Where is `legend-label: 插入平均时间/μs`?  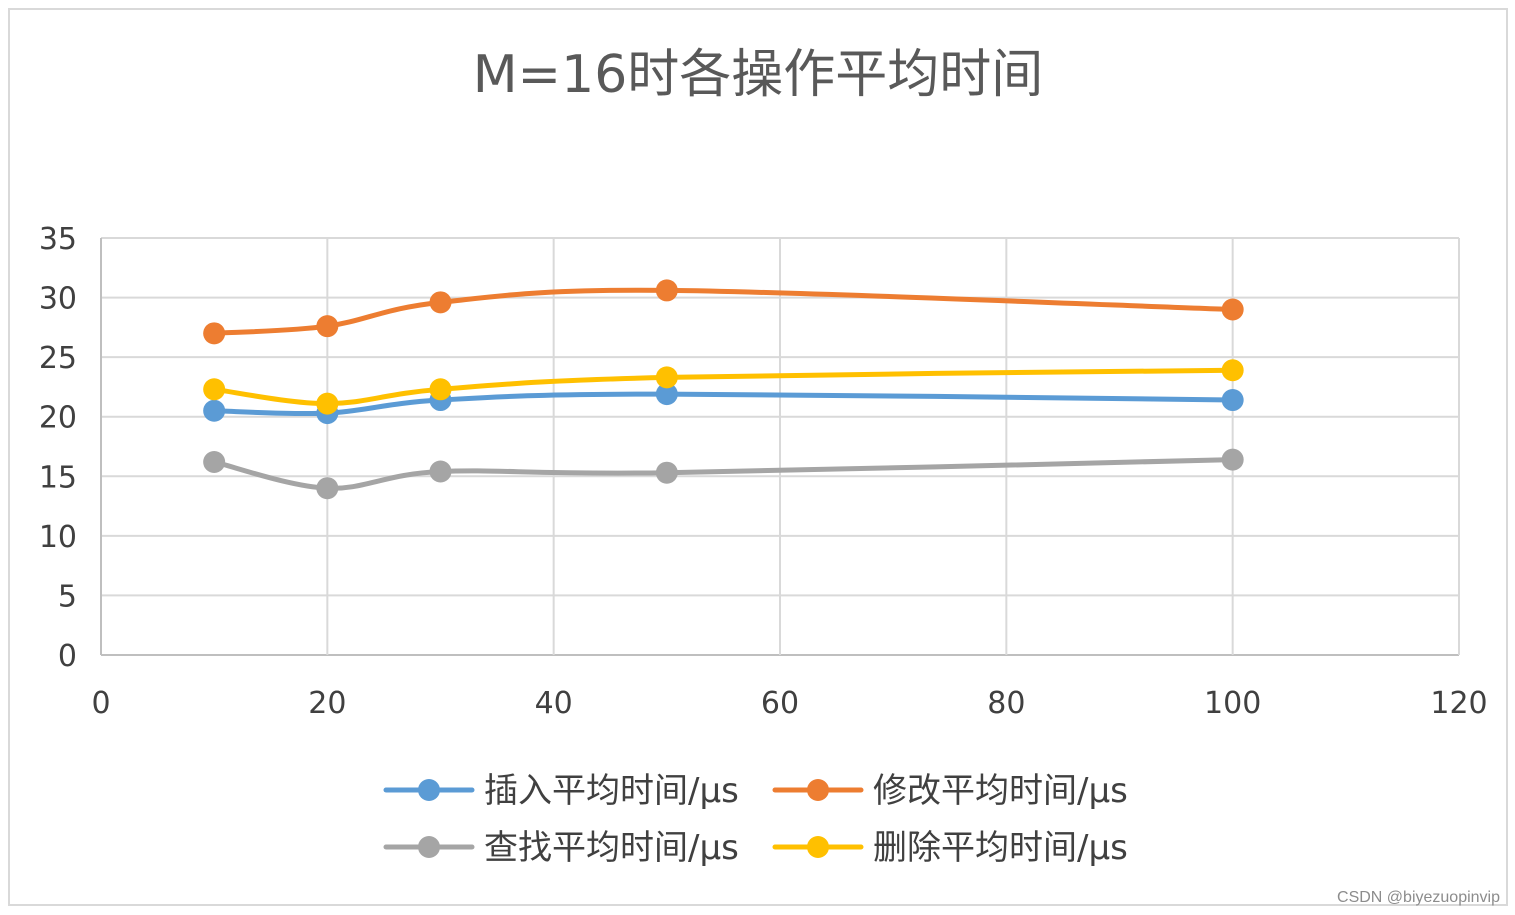
legend-label: 插入平均时间/μs is located at coordinates (611, 791).